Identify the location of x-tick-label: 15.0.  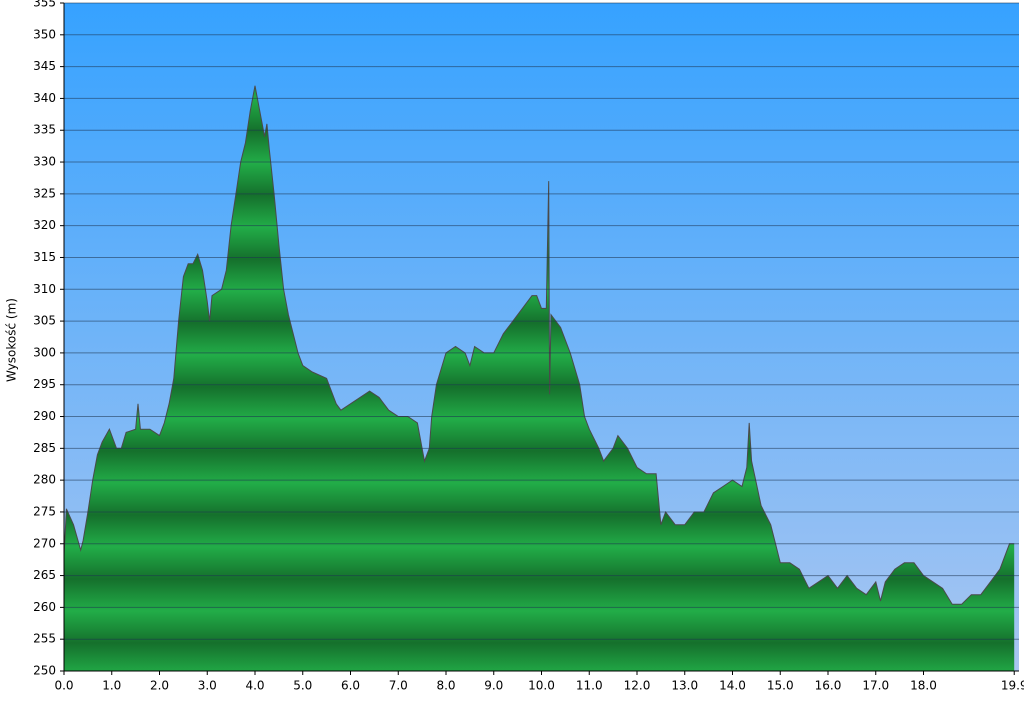
(780, 686).